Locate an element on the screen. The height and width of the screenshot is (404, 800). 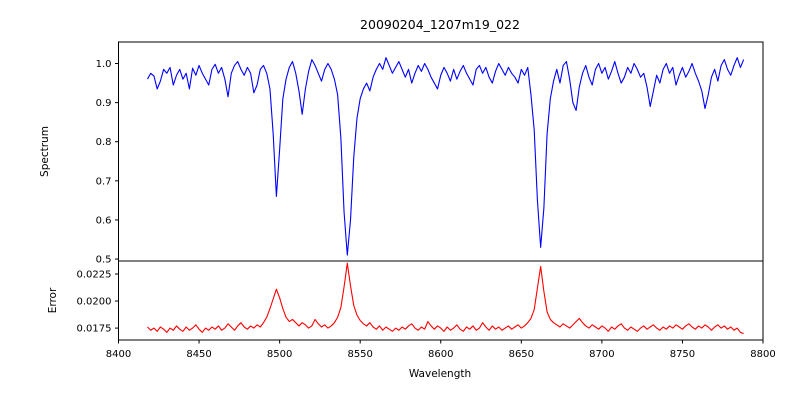
y-axis-label-error: Error is located at coordinates (53, 300).